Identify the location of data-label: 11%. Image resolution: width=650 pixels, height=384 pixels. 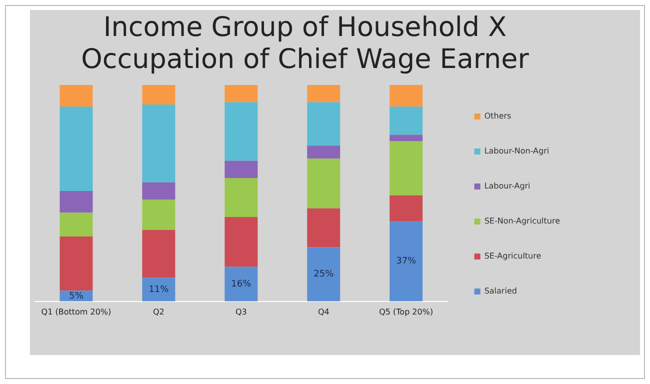
(159, 289).